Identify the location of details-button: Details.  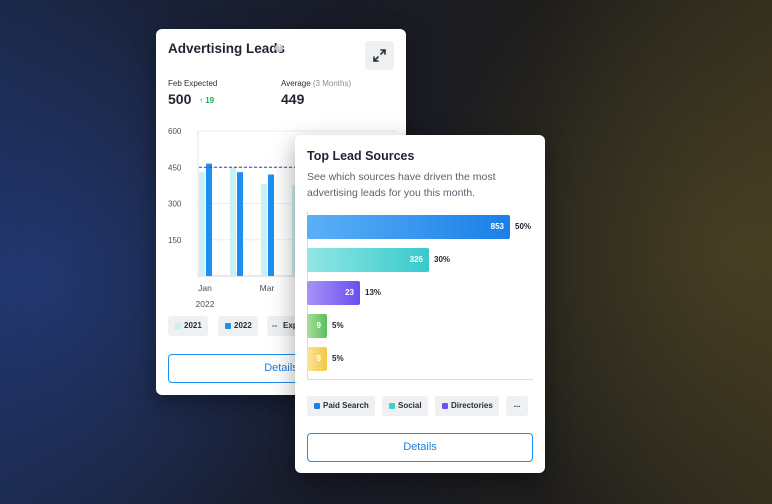
(420, 447).